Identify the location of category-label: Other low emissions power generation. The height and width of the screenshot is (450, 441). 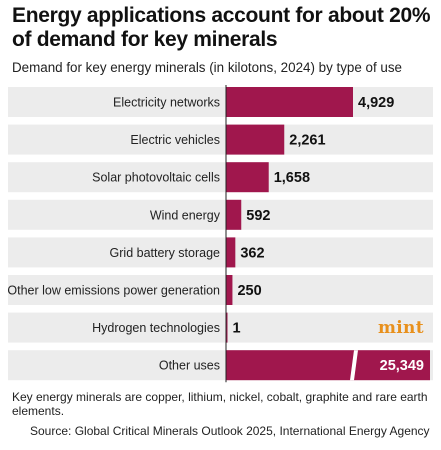
(113, 291).